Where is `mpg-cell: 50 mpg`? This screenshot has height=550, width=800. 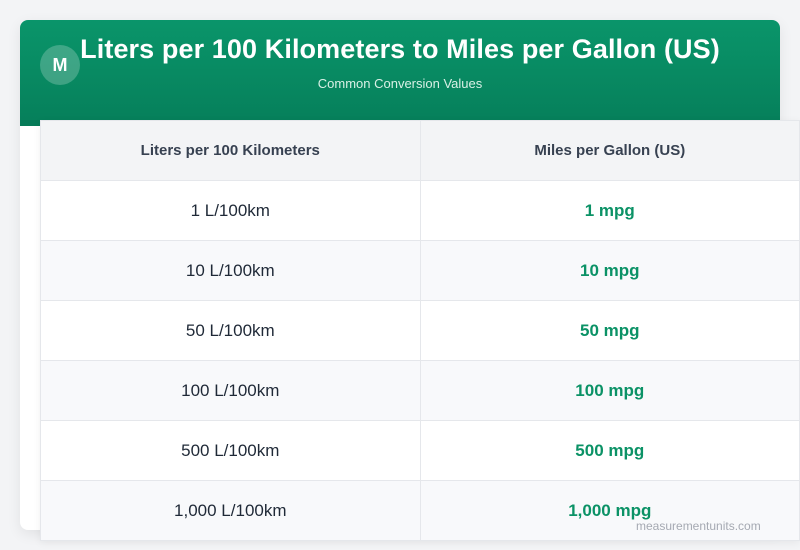
mpg-cell: 50 mpg is located at coordinates (609, 330).